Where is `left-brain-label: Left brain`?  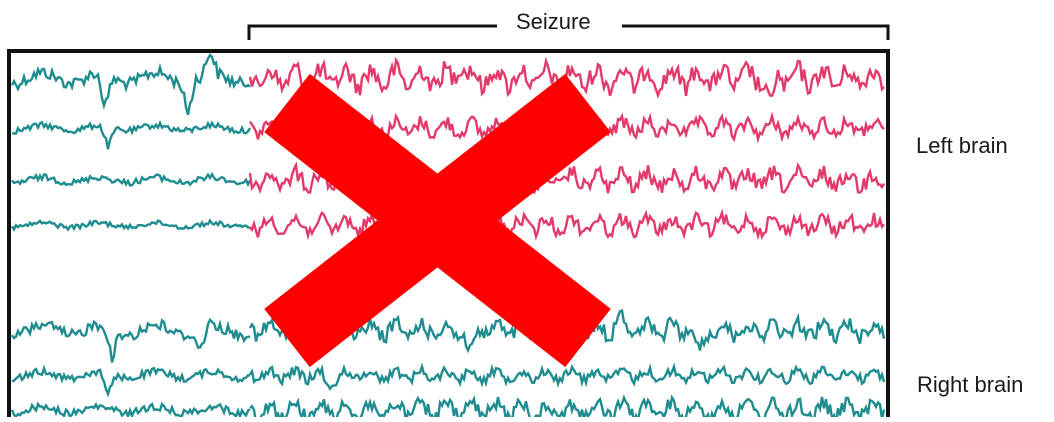
left-brain-label: Left brain is located at coordinates (962, 145).